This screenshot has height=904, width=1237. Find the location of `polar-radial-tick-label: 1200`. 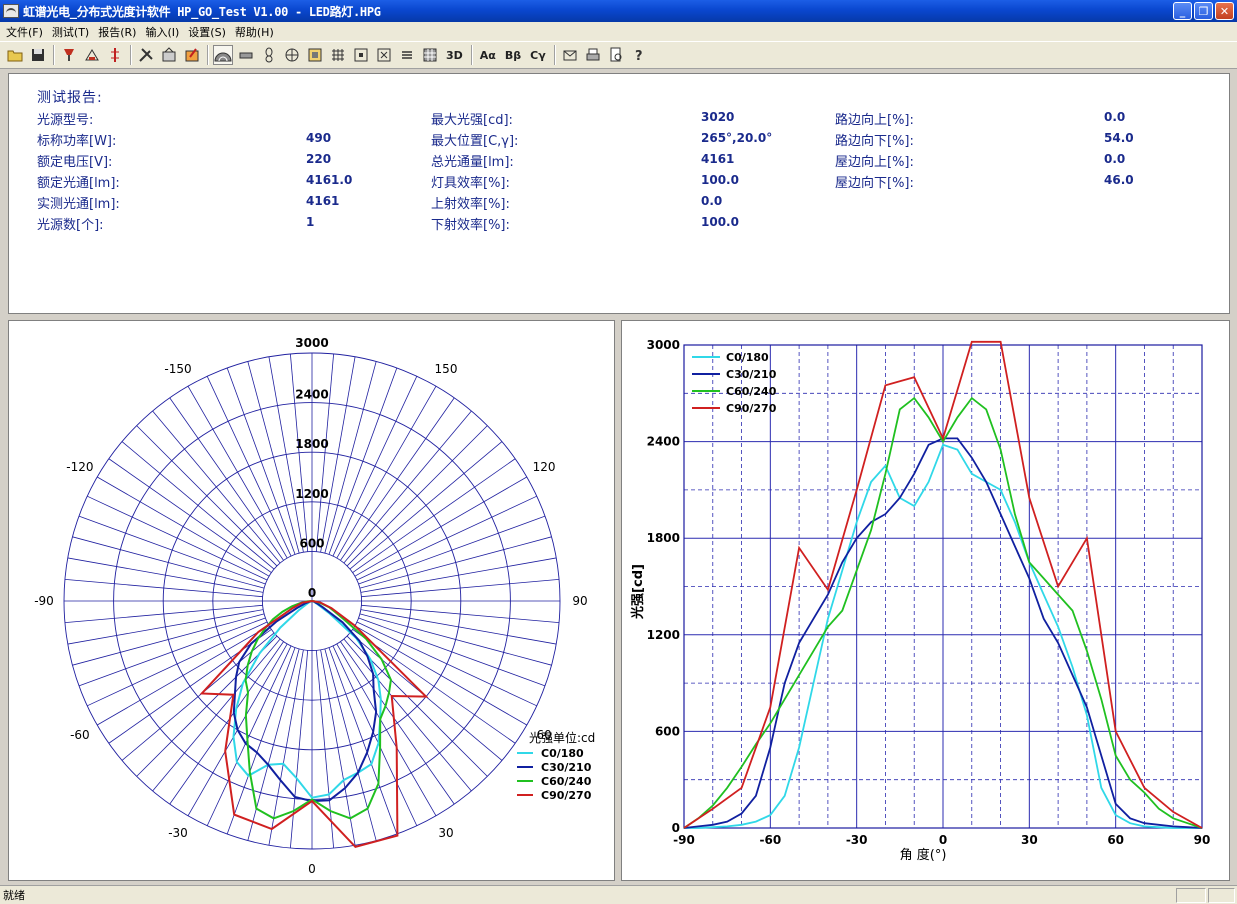

polar-radial-tick-label: 1200 is located at coordinates (311, 494).